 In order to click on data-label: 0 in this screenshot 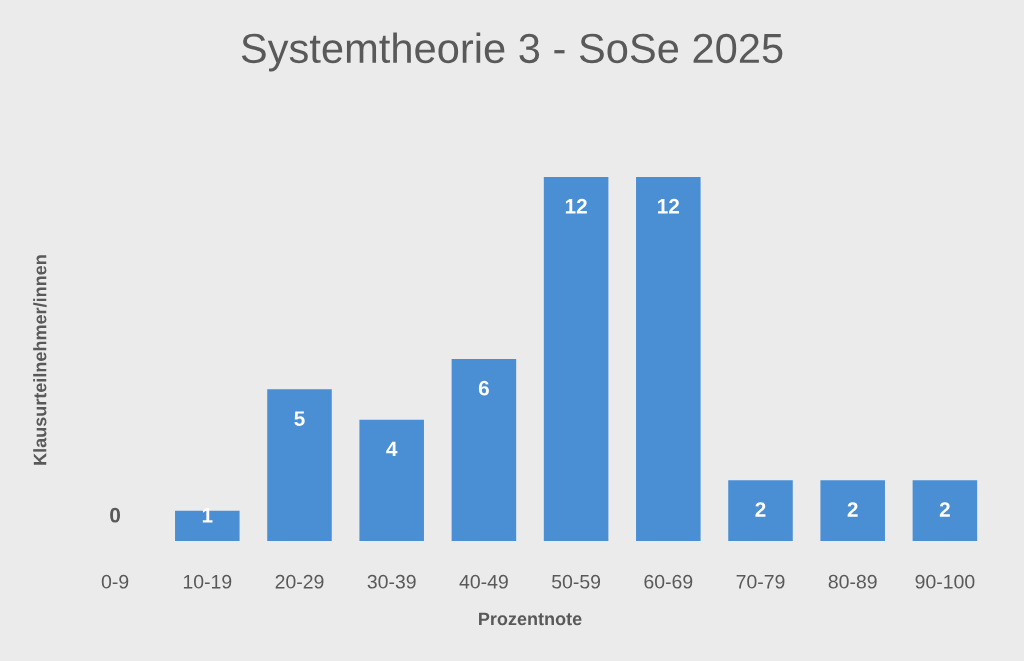, I will do `click(115, 515)`.